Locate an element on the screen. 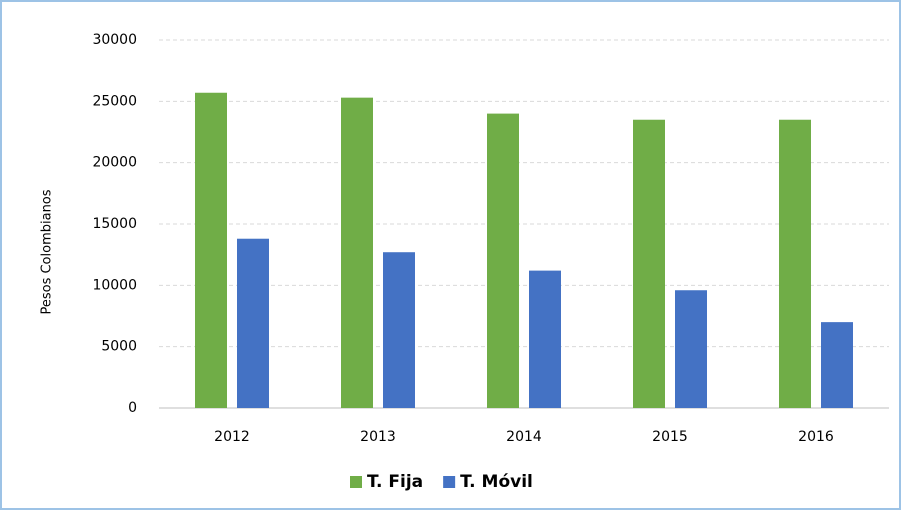 Image resolution: width=905 pixels, height=512 pixels. y-tick-label: 30000 is located at coordinates (114, 40).